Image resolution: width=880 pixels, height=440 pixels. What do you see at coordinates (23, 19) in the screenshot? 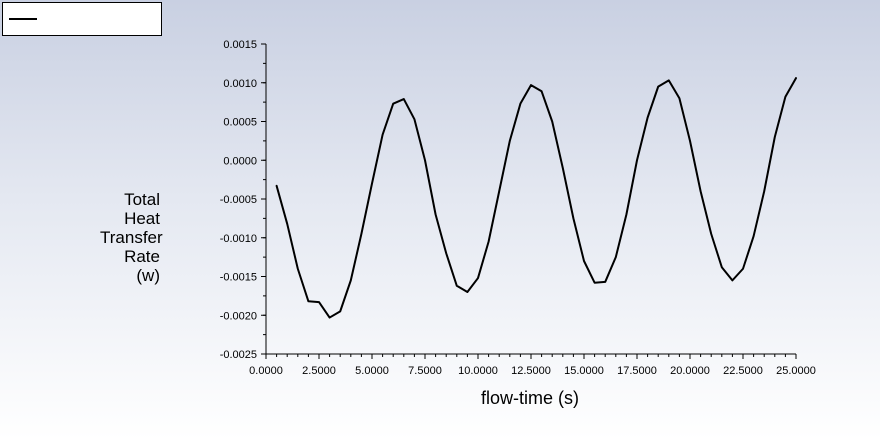
I see `legend-line-swatch` at bounding box center [23, 19].